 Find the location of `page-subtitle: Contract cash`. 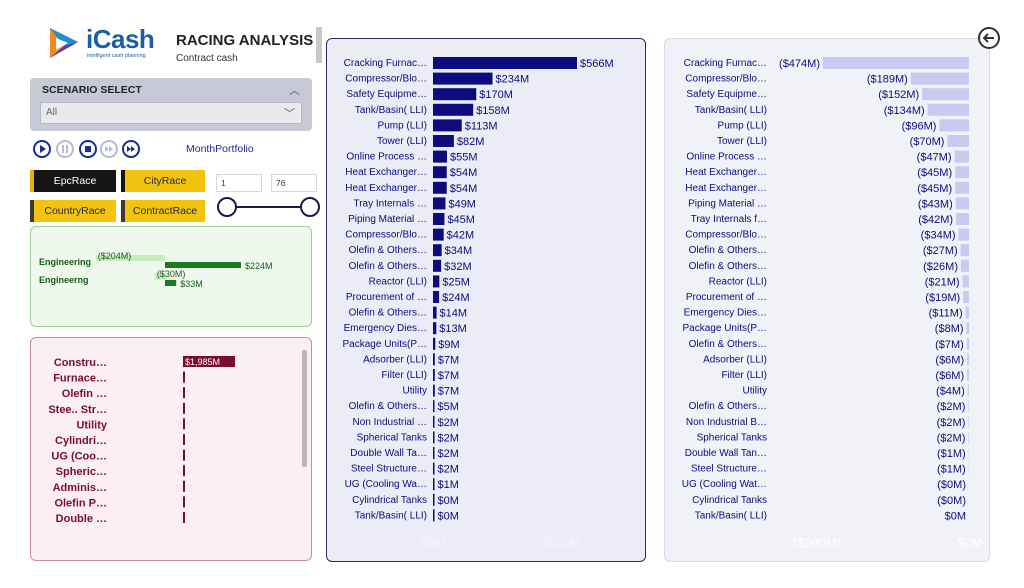

page-subtitle: Contract cash is located at coordinates (207, 58).